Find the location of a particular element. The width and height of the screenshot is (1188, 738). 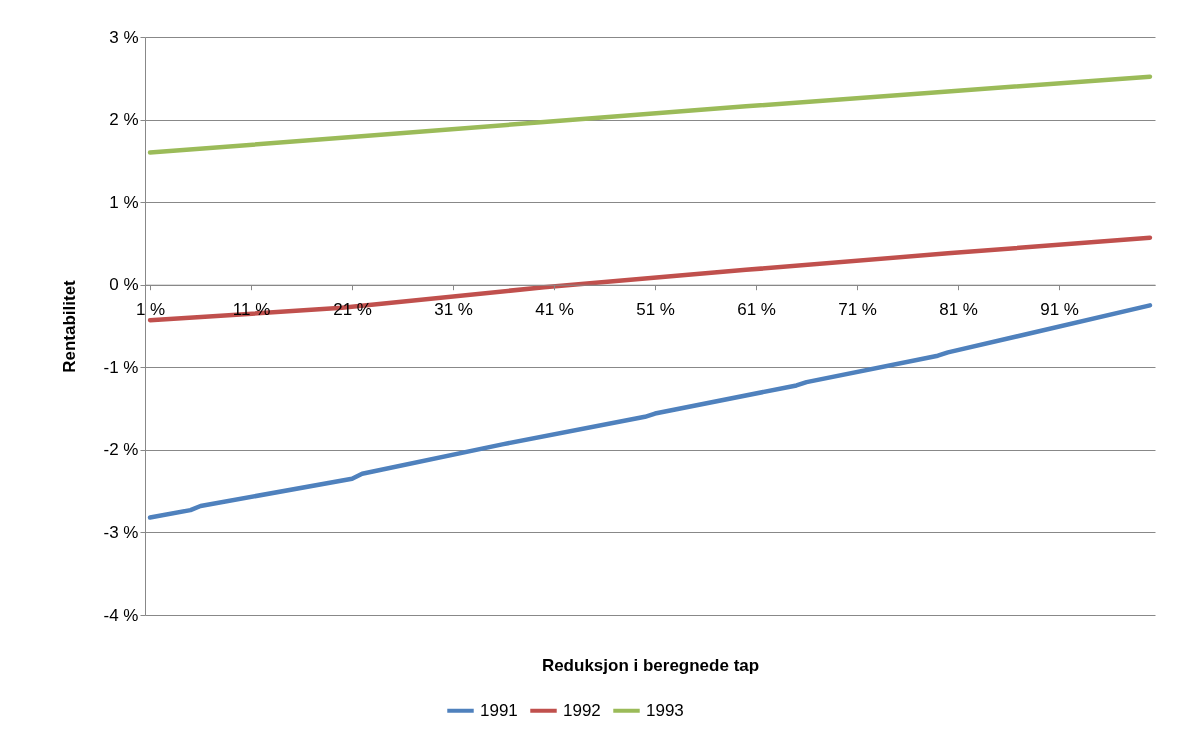

x-tick-label: 41 % is located at coordinates (554, 310).